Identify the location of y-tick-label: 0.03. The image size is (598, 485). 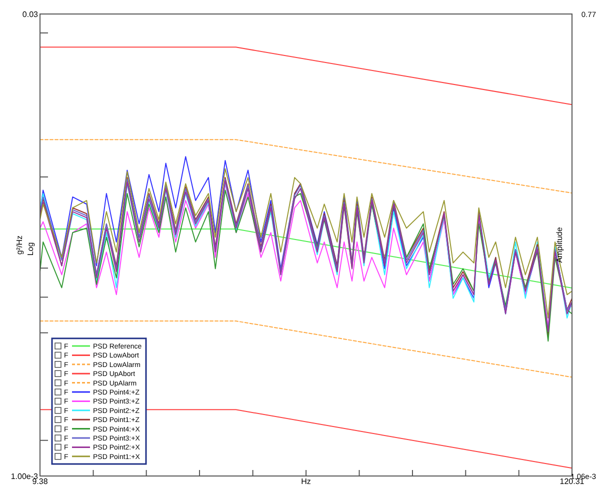
(30, 14).